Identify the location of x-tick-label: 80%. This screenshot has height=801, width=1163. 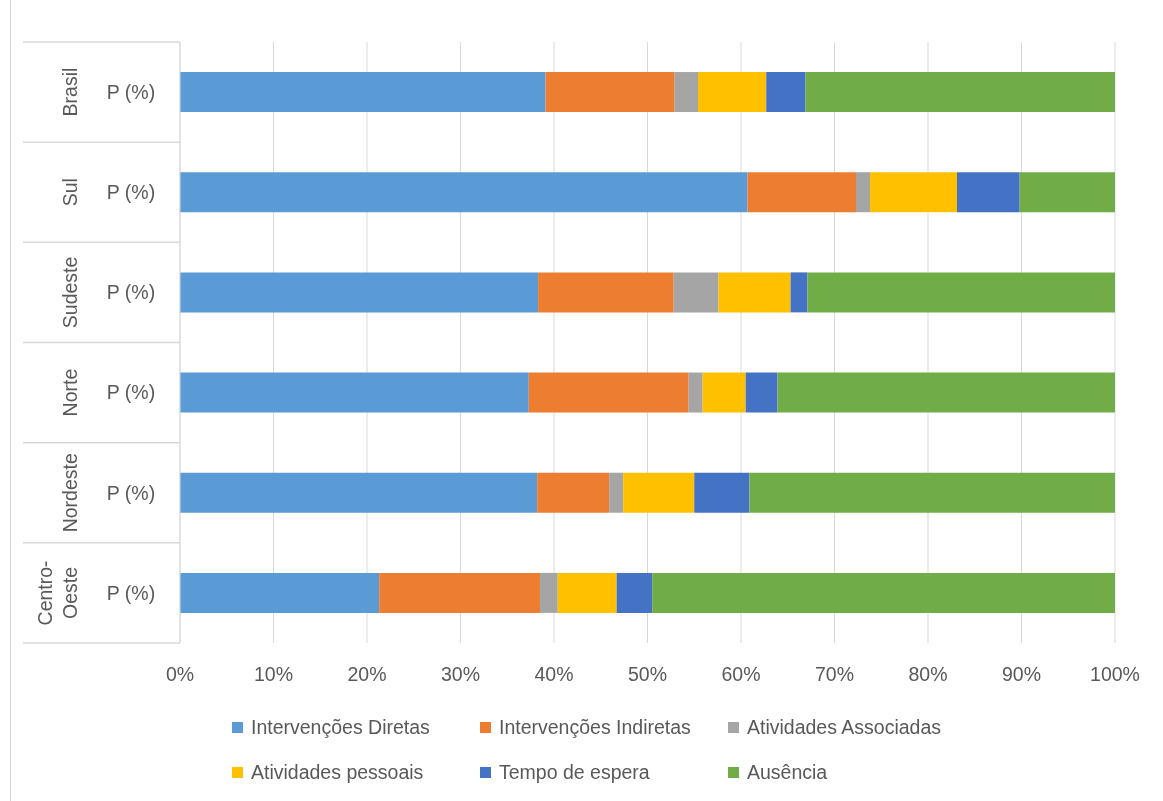
(928, 674).